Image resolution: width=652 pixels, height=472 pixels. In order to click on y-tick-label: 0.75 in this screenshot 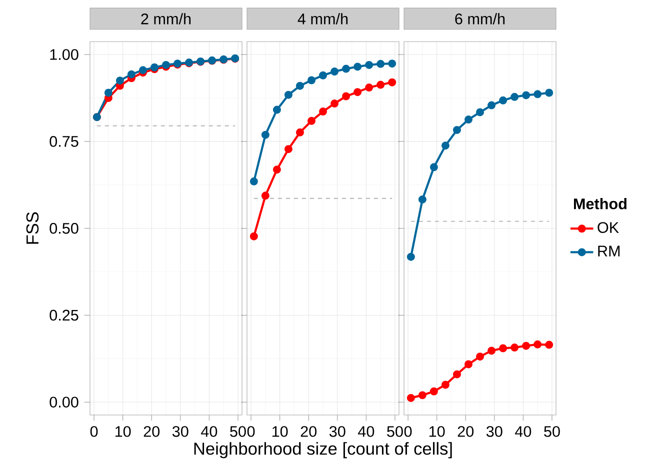, I will do `click(64, 141)`.